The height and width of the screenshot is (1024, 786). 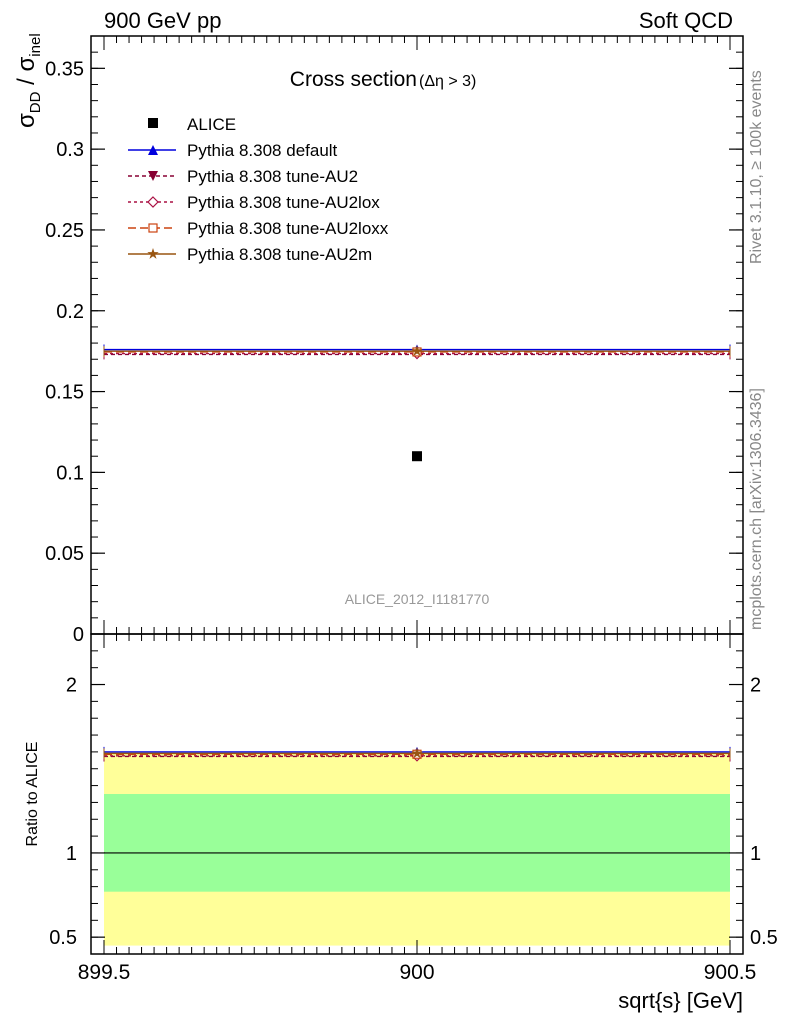 I want to click on y-tick-label: 0.1, so click(x=70, y=473).